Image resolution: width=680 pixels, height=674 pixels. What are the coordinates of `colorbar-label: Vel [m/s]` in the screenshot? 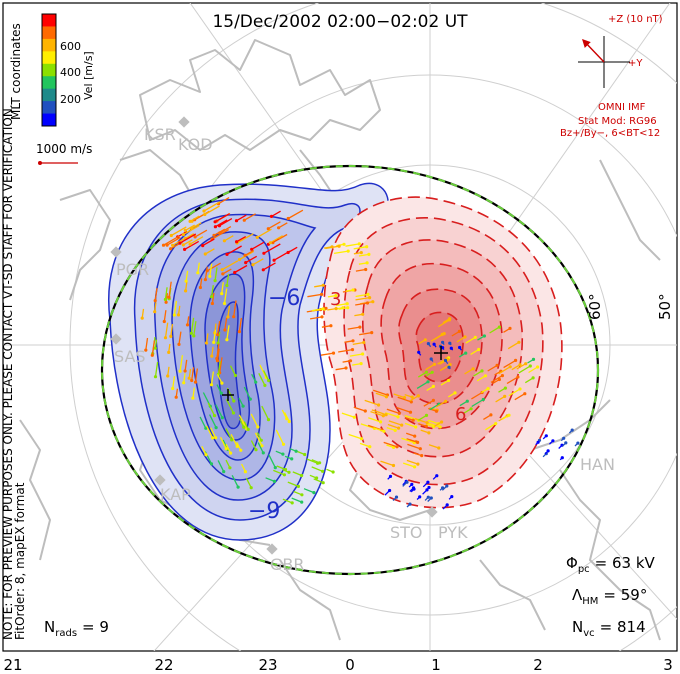 It's located at (88, 75).